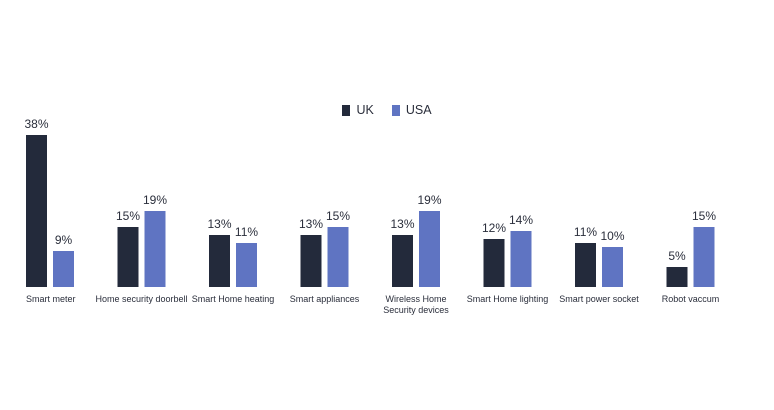 Image resolution: width=774 pixels, height=410 pixels. I want to click on data-label-uk-5: 12%, so click(494, 228).